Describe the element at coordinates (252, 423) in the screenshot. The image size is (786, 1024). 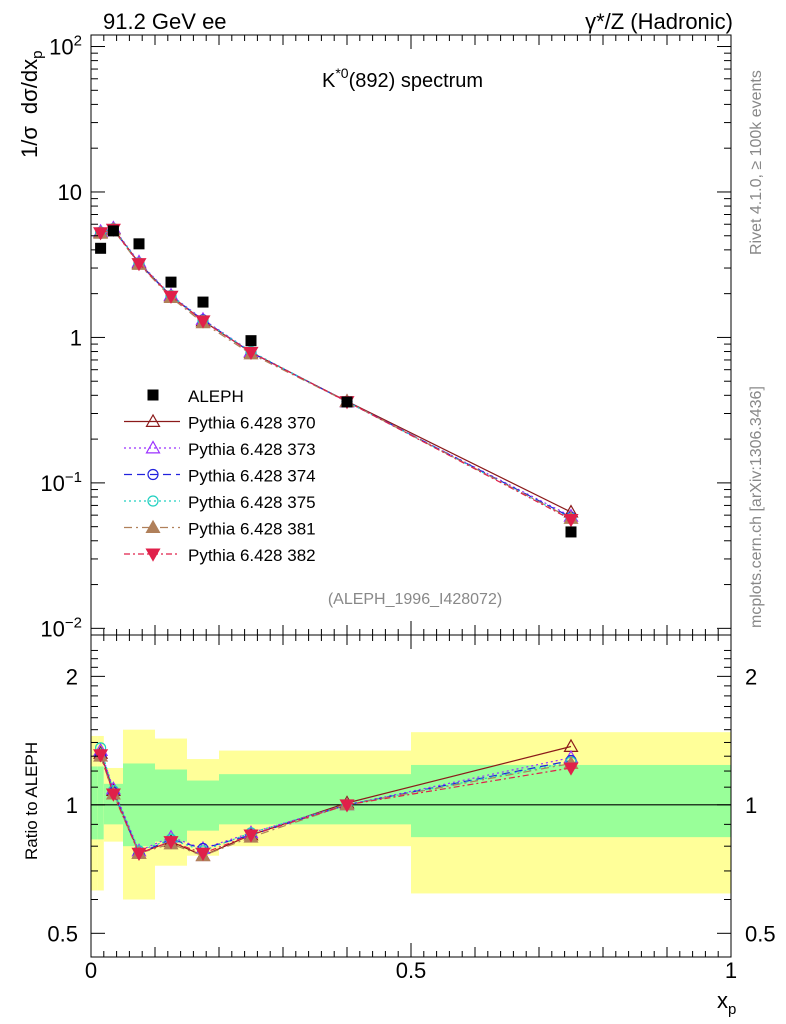
I see `legend-label-p370: Pythia 6.428 370` at that location.